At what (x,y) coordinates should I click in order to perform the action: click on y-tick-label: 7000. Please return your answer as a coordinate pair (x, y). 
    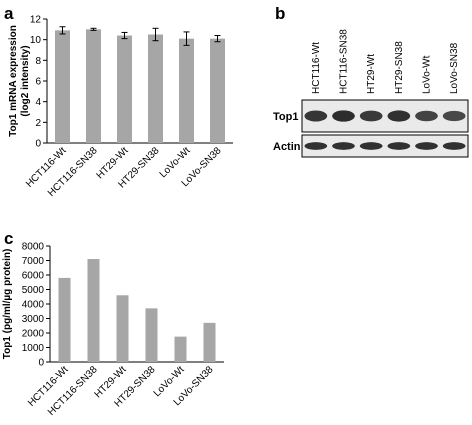
    Looking at the image, I should click on (33, 261).